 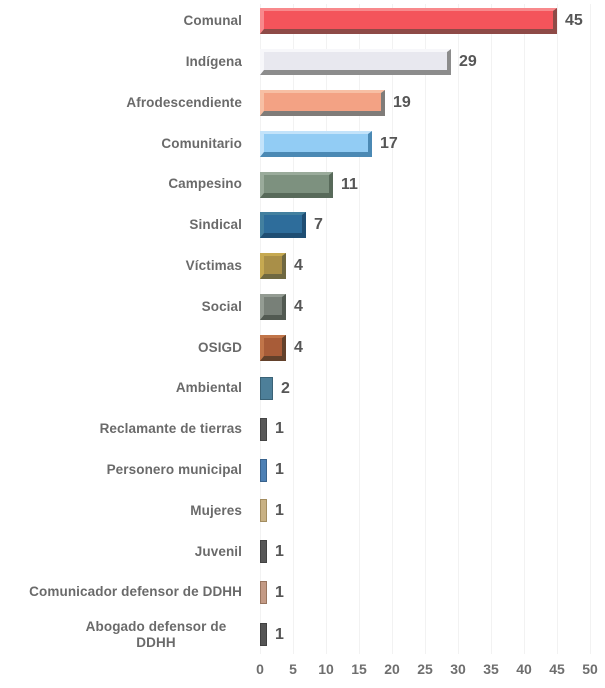 What do you see at coordinates (557, 668) in the screenshot?
I see `x-axis-tick: 45` at bounding box center [557, 668].